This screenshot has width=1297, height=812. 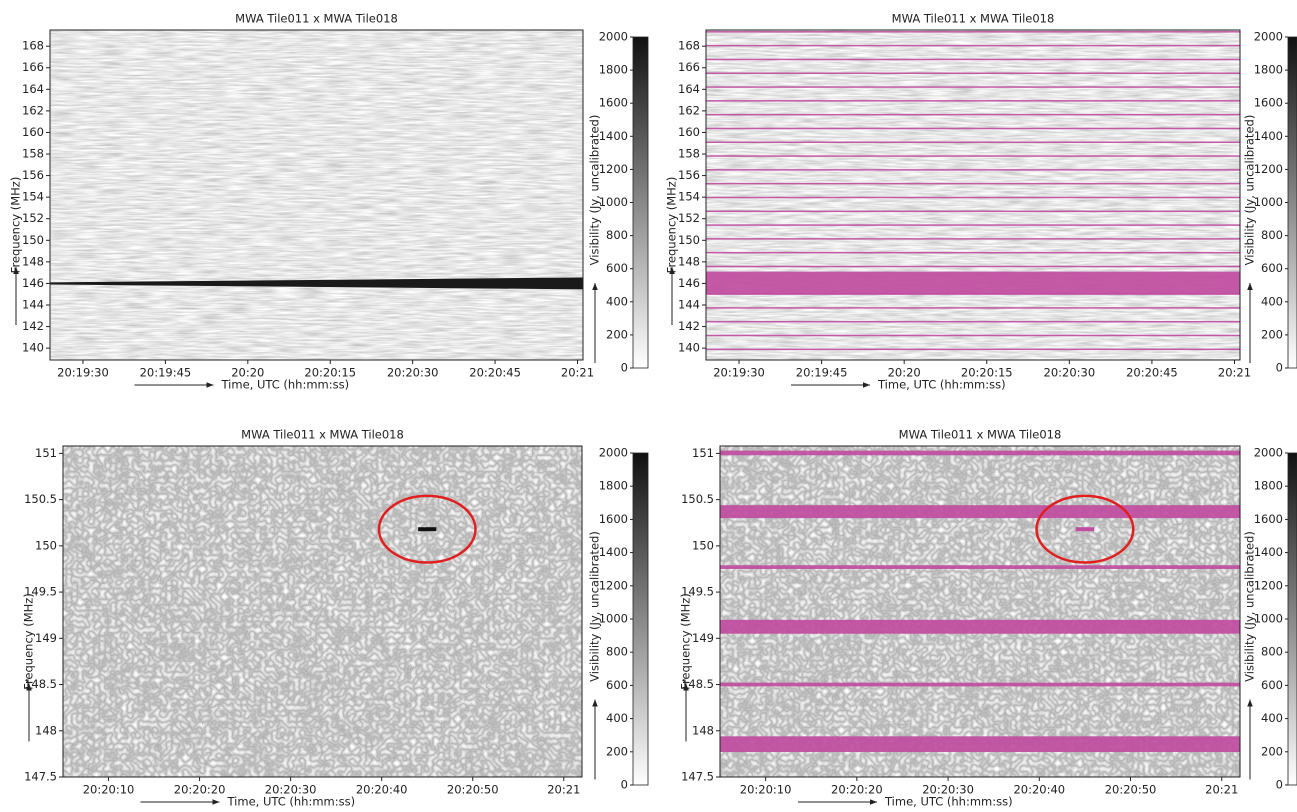 I want to click on x-tick-label: 20:20:45, so click(x=1152, y=373).